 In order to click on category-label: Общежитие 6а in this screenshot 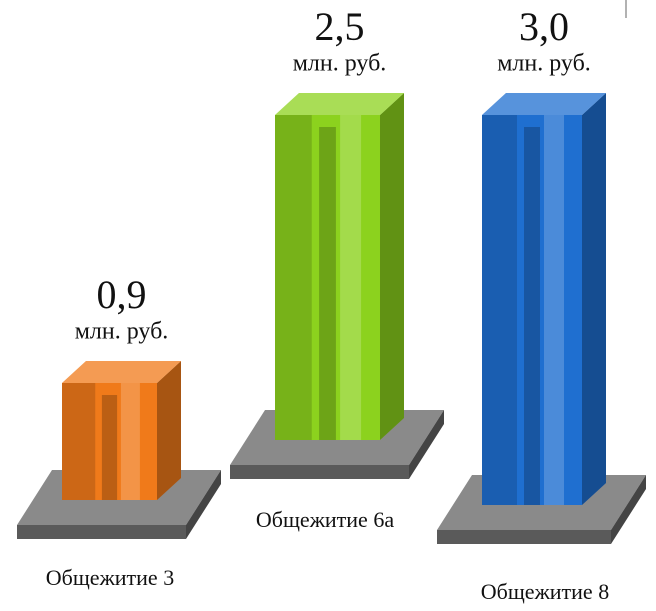, I will do `click(325, 519)`.